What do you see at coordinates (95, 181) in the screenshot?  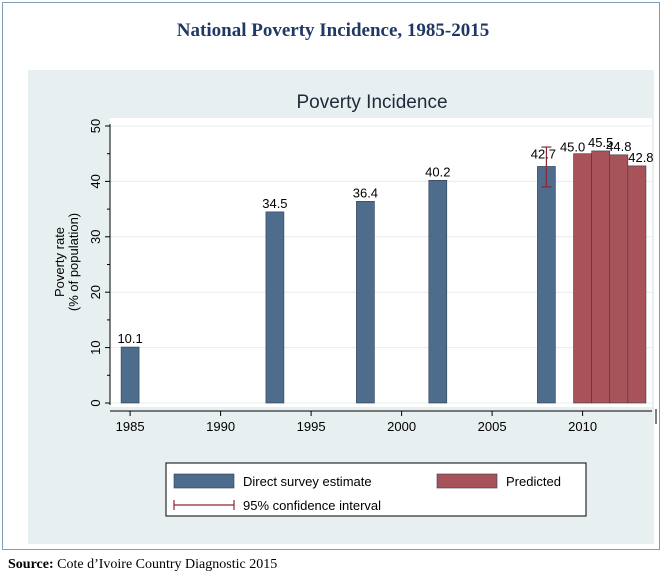 I see `y-tick-label: 40` at bounding box center [95, 181].